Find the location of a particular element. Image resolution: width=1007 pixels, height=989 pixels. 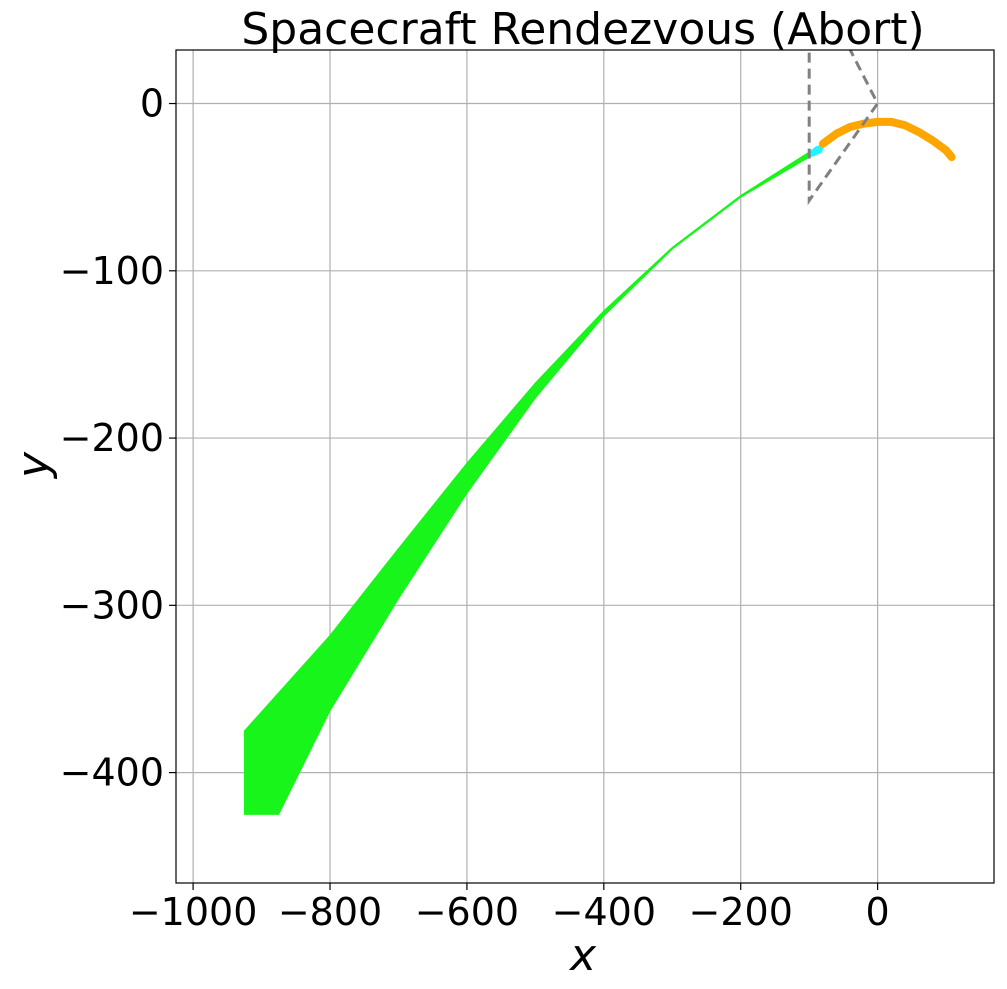

x-tick-label: −600 is located at coordinates (467, 912).